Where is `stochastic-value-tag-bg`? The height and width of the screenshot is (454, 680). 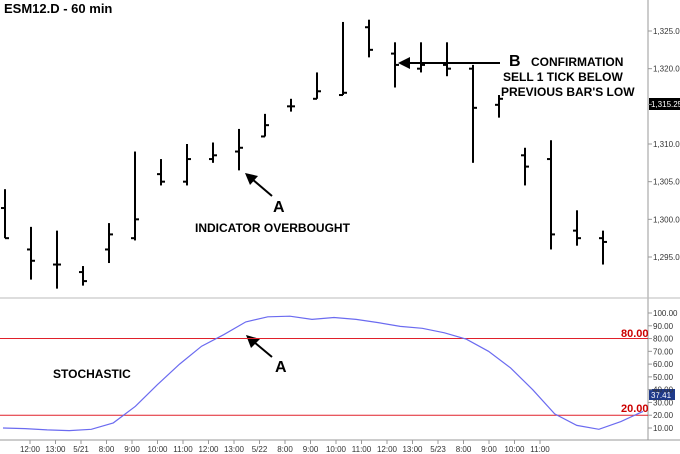 stochastic-value-tag-bg is located at coordinates (662, 394).